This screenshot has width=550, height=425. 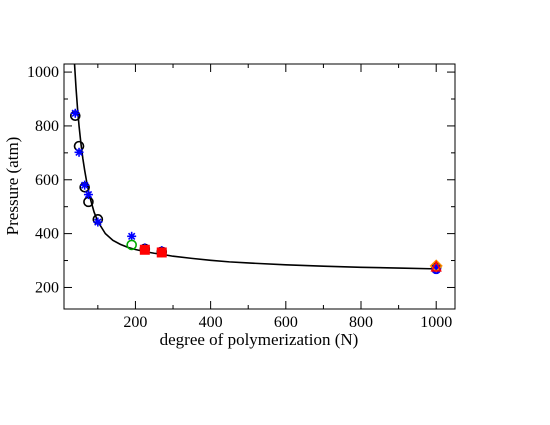 What do you see at coordinates (361, 322) in the screenshot?
I see `x-tick-label: 800` at bounding box center [361, 322].